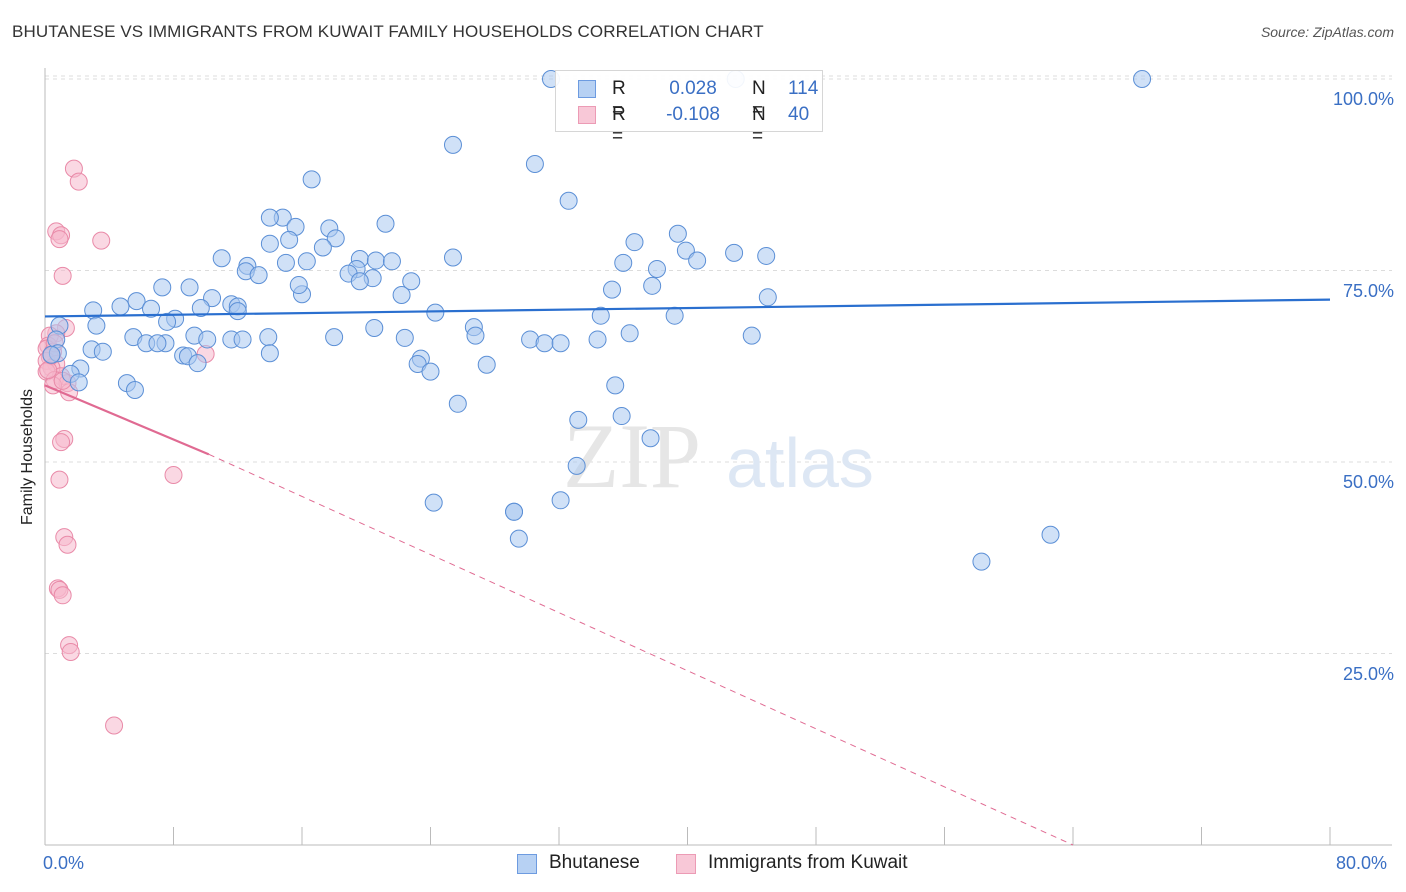 This screenshot has height=892, width=1406. I want to click on x-tick-label-left: 0.0%, so click(64, 863).